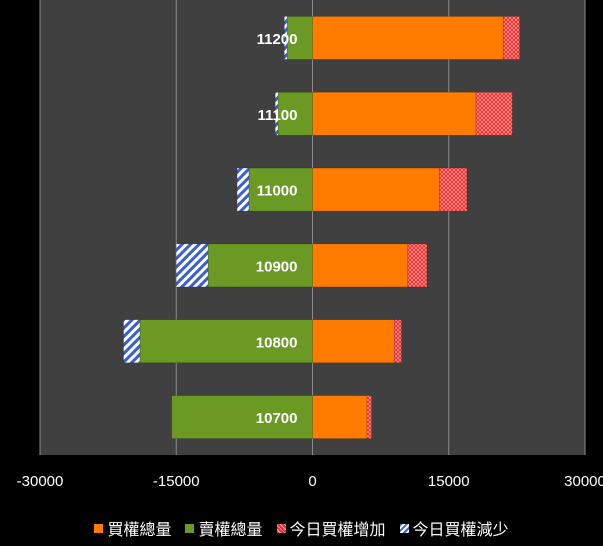 The image size is (603, 546). Describe the element at coordinates (40, 481) in the screenshot. I see `x-tick-label: -30000` at that location.